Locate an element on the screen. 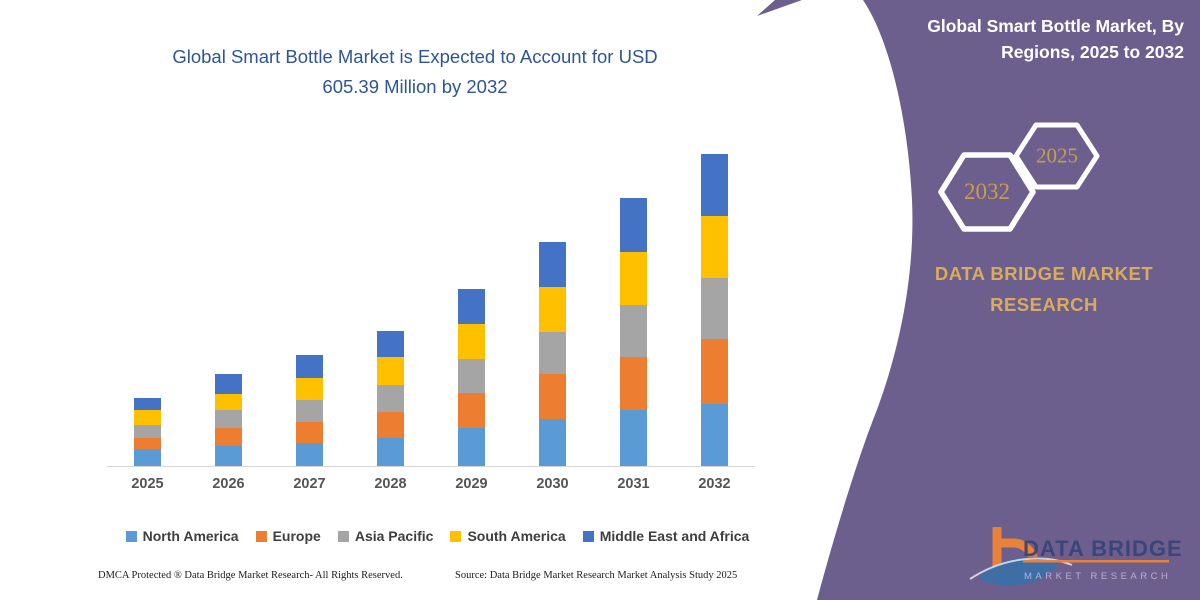 This screenshot has width=1200, height=600. bar-column-2032 is located at coordinates (714, 308).